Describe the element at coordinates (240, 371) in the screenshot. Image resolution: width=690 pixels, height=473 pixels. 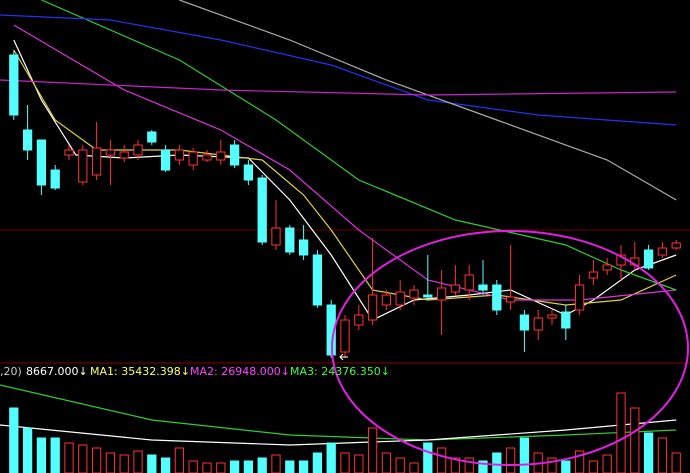
I see `indicator-text: MA2: 26948.000↓` at that location.